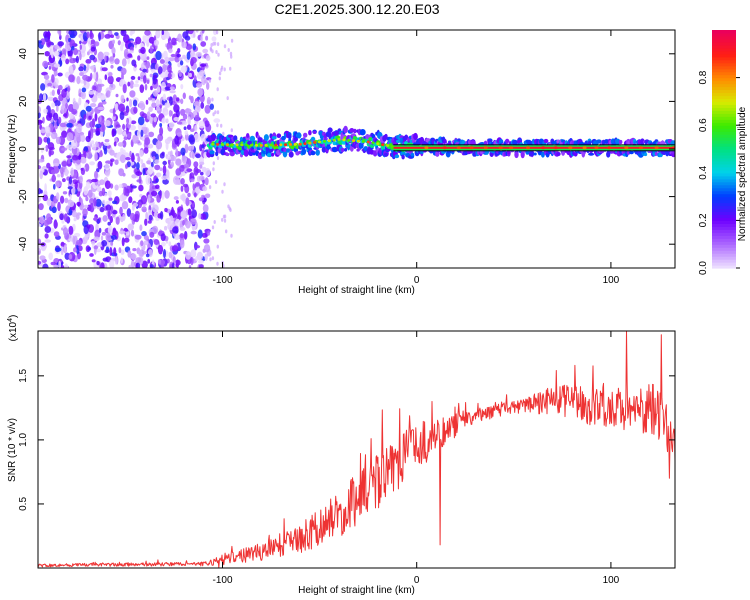 This screenshot has width=750, height=600. Describe the element at coordinates (703, 77) in the screenshot. I see `colorbar-tick-label: 0.8` at that location.